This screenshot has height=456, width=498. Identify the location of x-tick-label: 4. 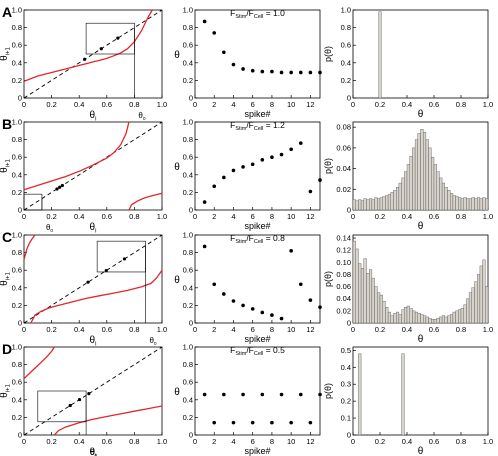
(233, 441).